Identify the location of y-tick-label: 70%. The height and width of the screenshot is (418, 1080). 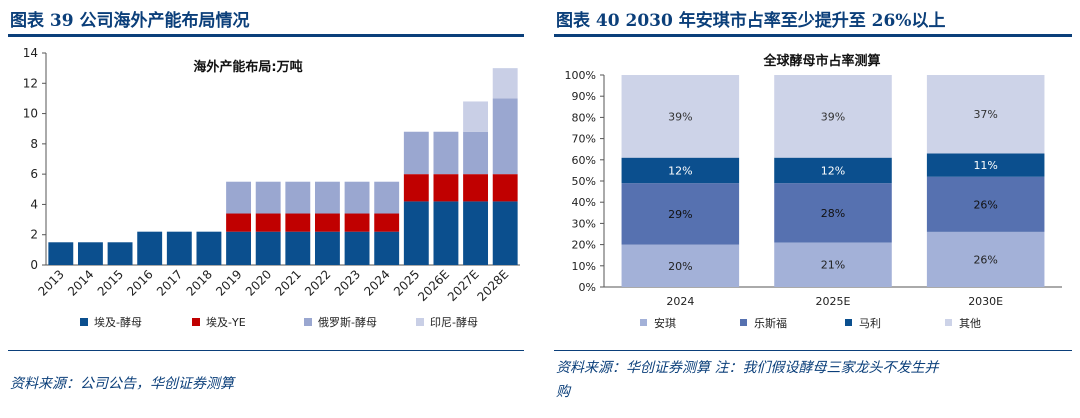
(584, 139).